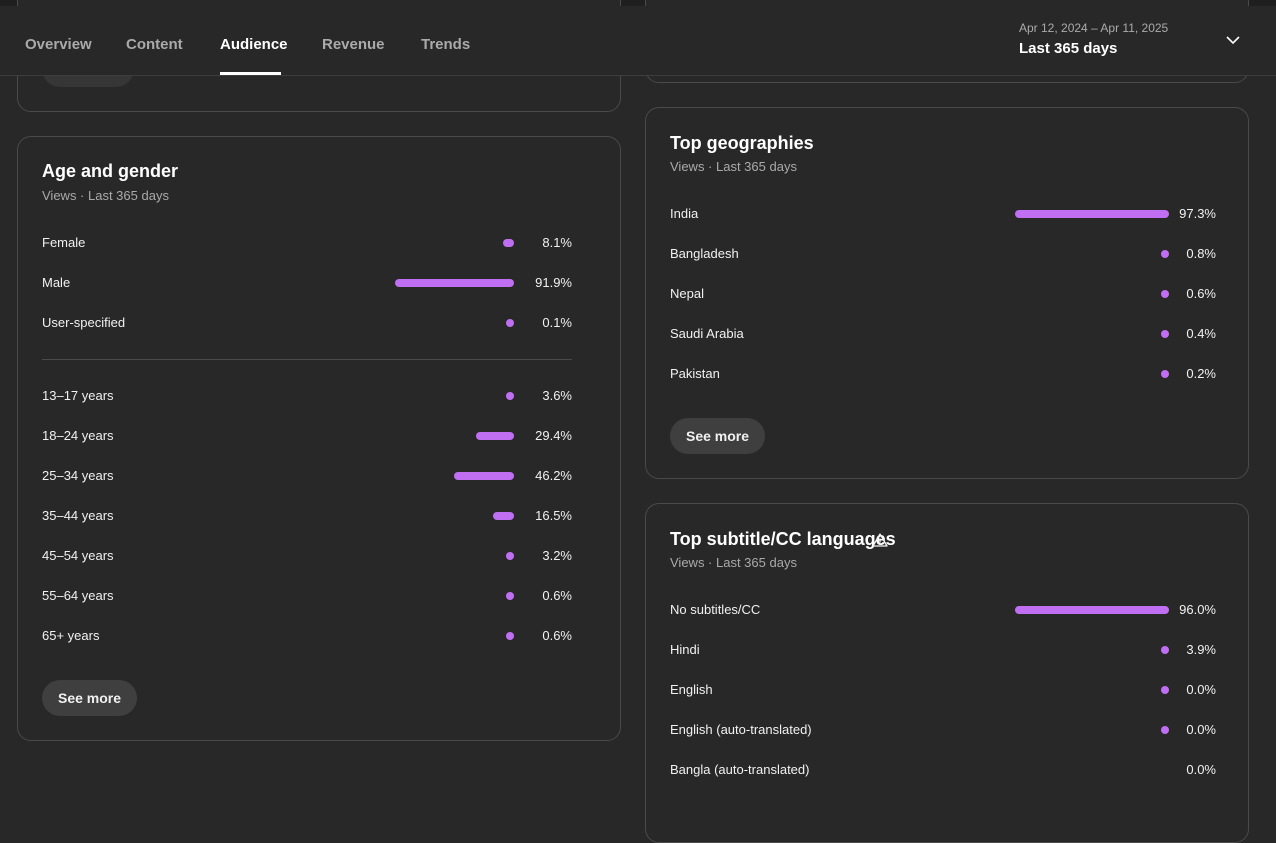  Describe the element at coordinates (1201, 649) in the screenshot. I see `row-value: 3.9%` at that location.